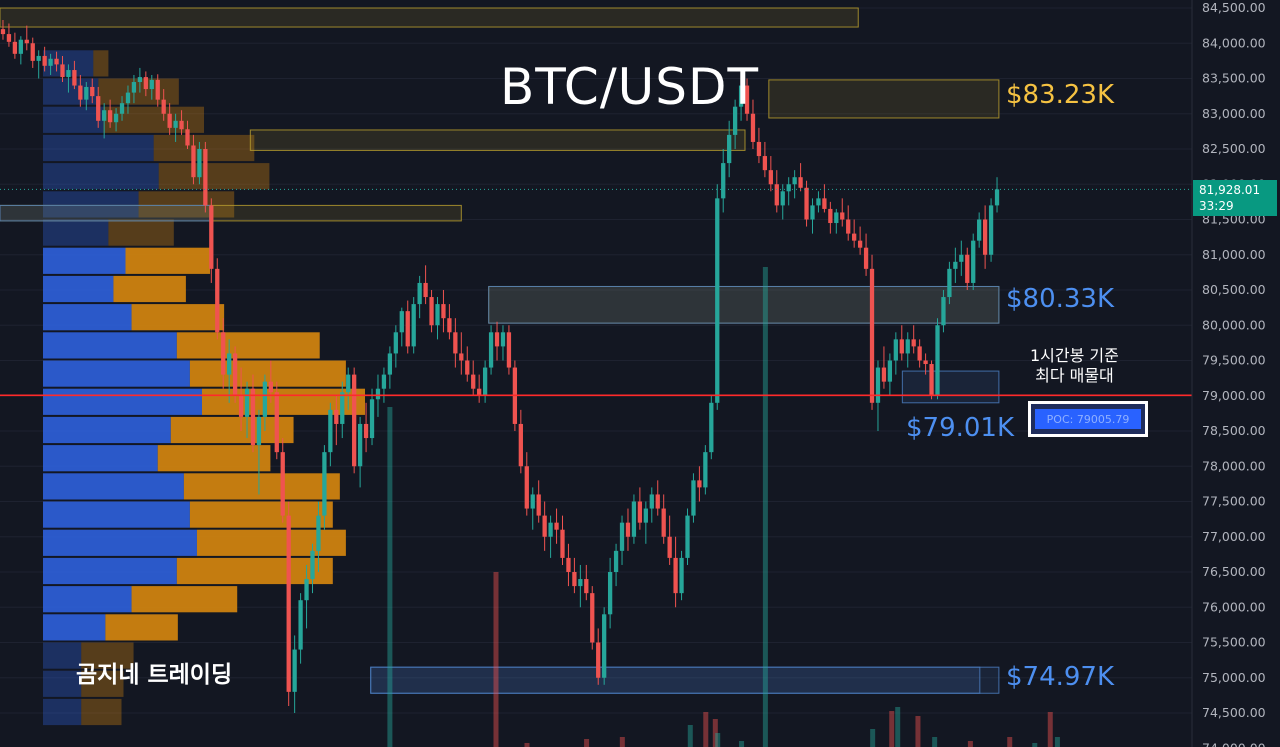 The height and width of the screenshot is (747, 1280). What do you see at coordinates (1234, 536) in the screenshot?
I see `price-tick-label: 77,000.00` at bounding box center [1234, 536].